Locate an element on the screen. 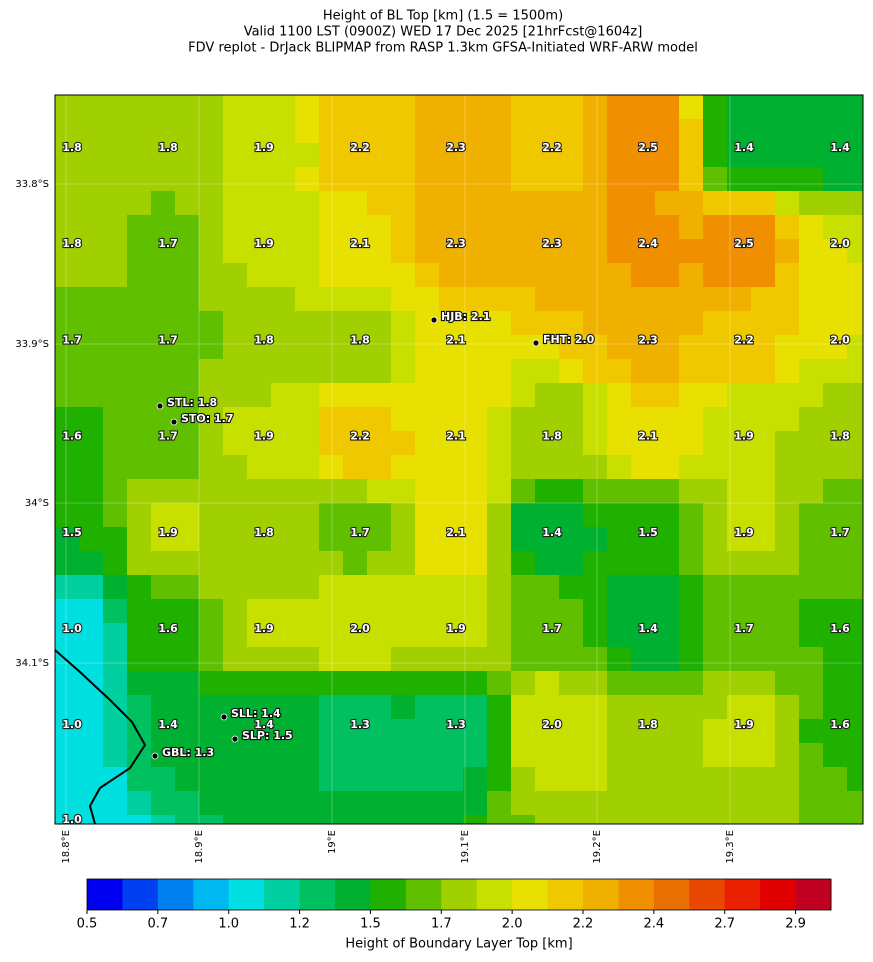  grid-value-label: 1.7 is located at coordinates (168, 243).